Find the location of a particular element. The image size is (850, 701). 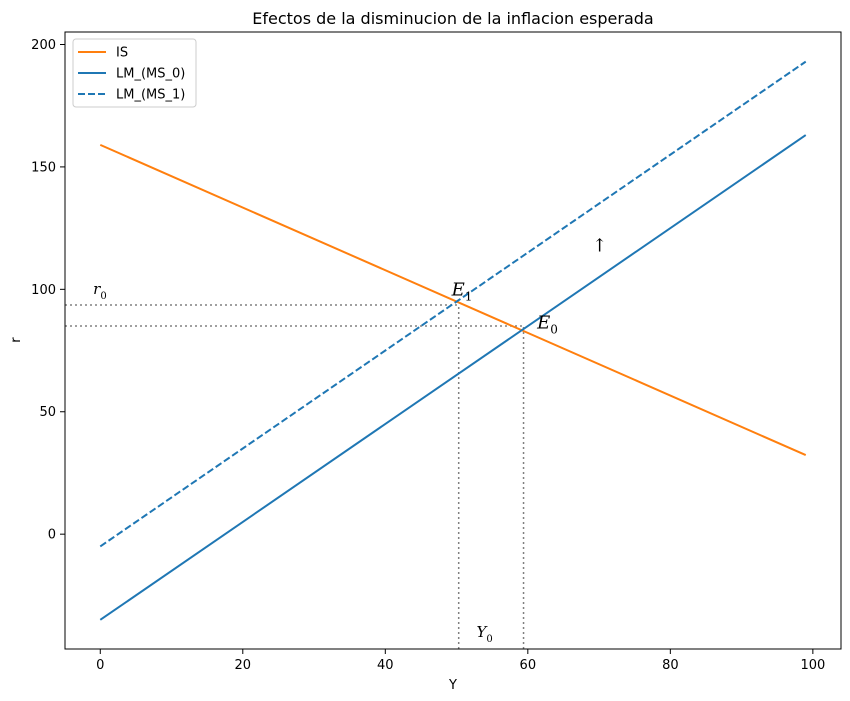

annotation-r0: r0 is located at coordinates (100, 291).